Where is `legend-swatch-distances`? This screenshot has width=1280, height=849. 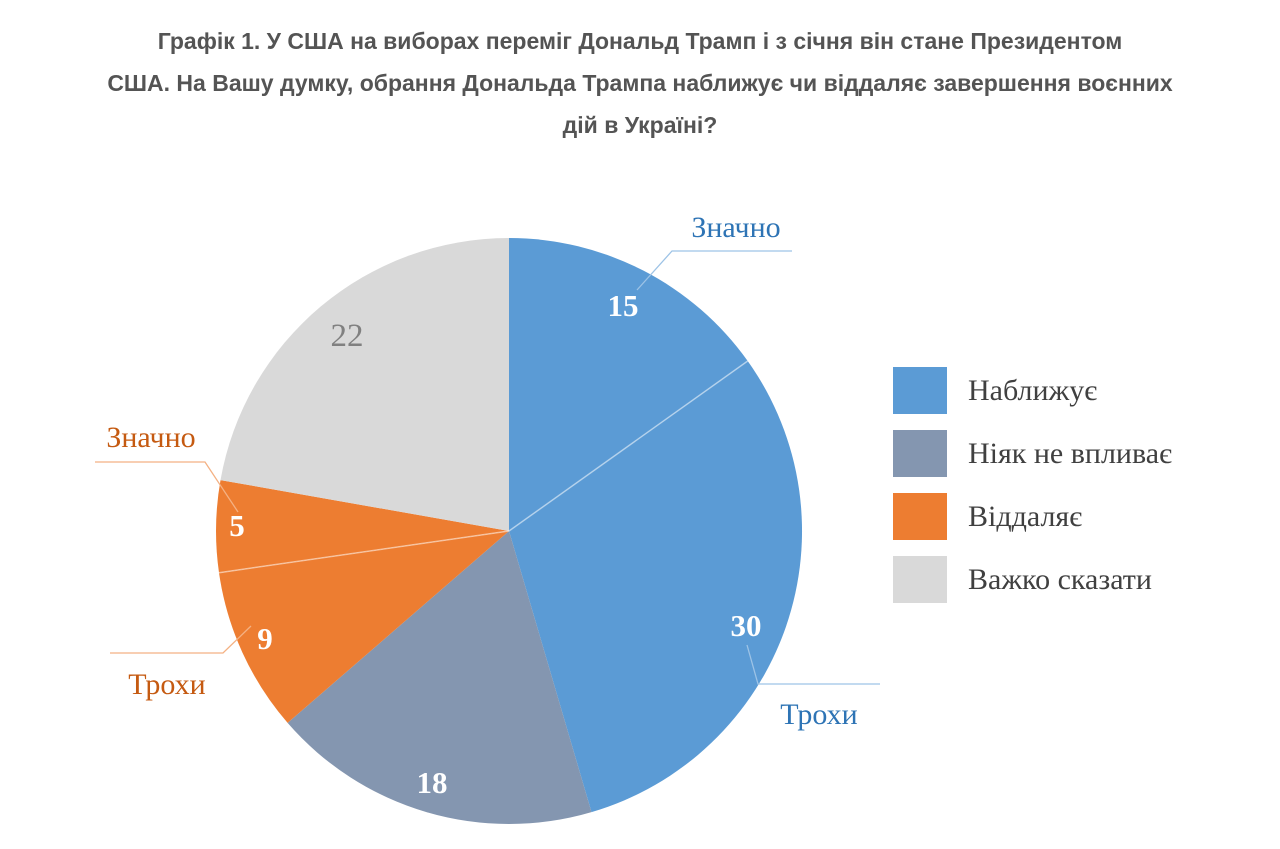 legend-swatch-distances is located at coordinates (920, 516).